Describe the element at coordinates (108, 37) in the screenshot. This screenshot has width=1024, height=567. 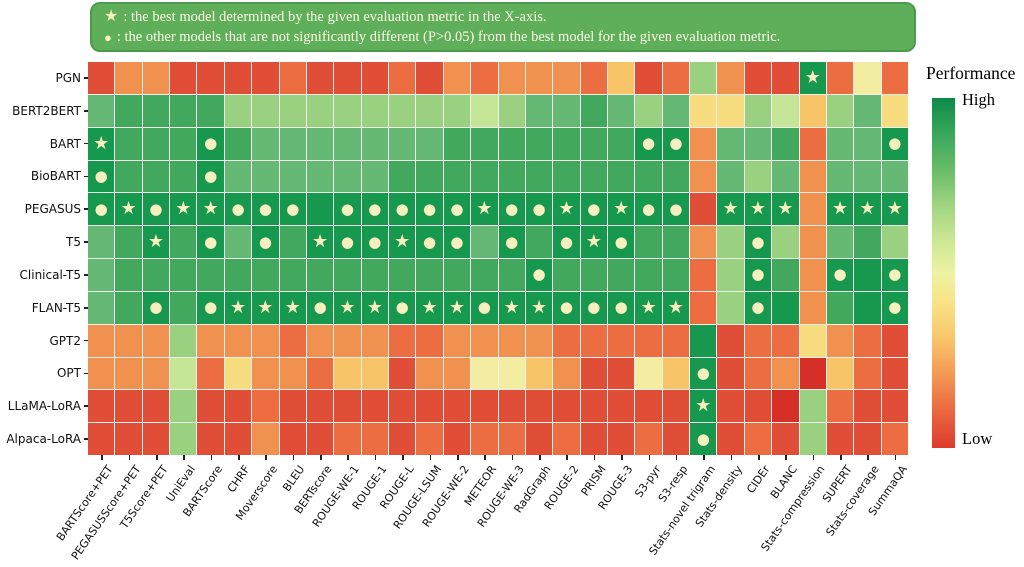
I see `circle-icon: ●` at that location.